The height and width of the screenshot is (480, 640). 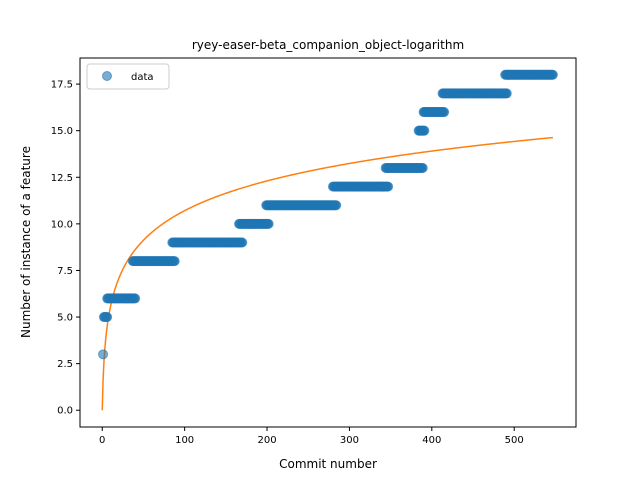 I want to click on legend: data, so click(x=128, y=76).